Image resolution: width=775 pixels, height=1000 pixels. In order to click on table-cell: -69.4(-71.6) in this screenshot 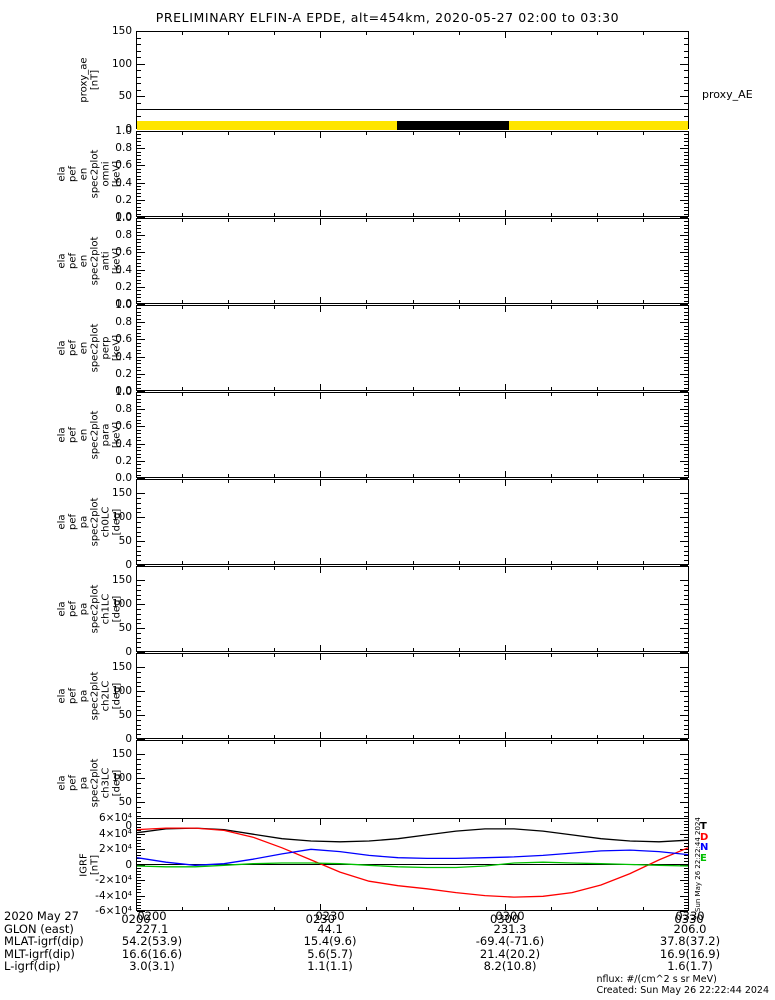, I will do `click(510, 941)`.